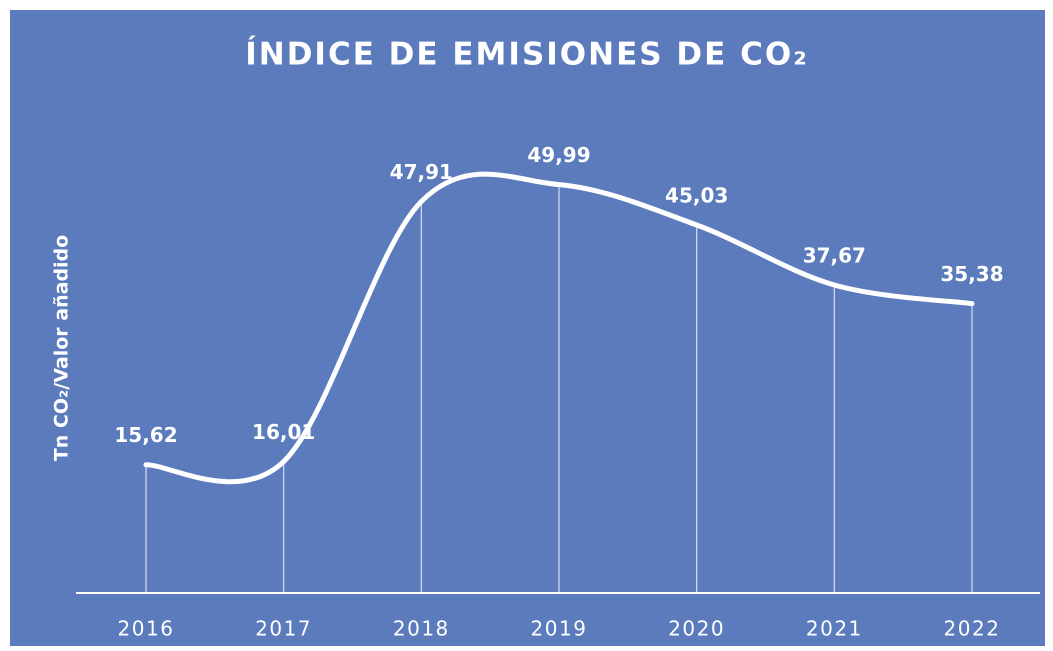 The image size is (1053, 651). Describe the element at coordinates (283, 629) in the screenshot. I see `x-tick-label: 2017` at that location.